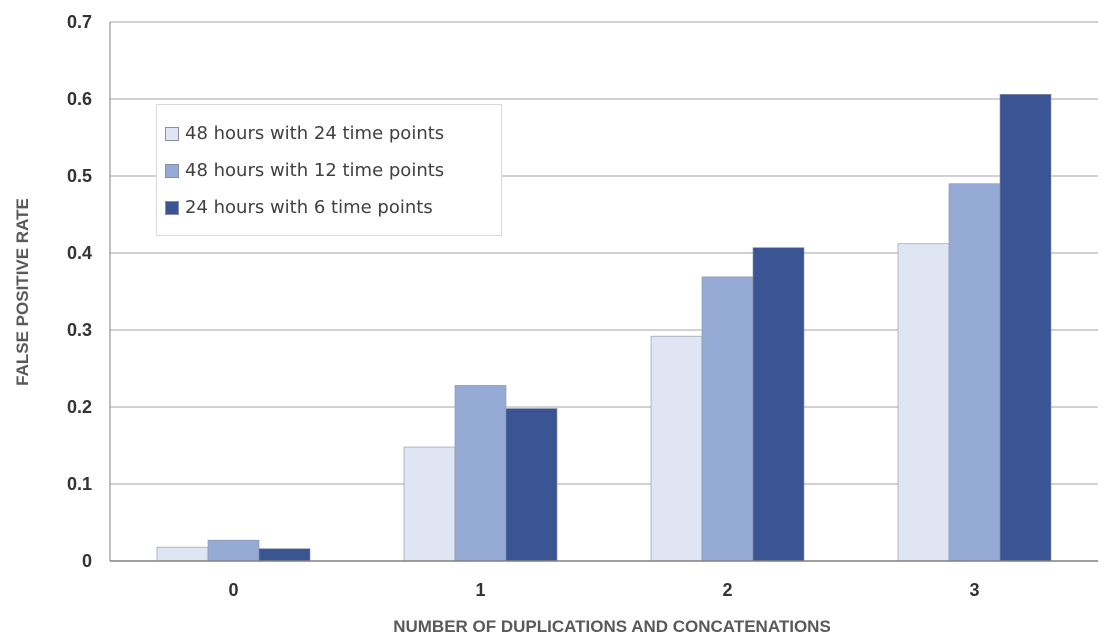  What do you see at coordinates (309, 207) in the screenshot?
I see `legend-label-series-3: 24 hours with 6 time points` at bounding box center [309, 207].